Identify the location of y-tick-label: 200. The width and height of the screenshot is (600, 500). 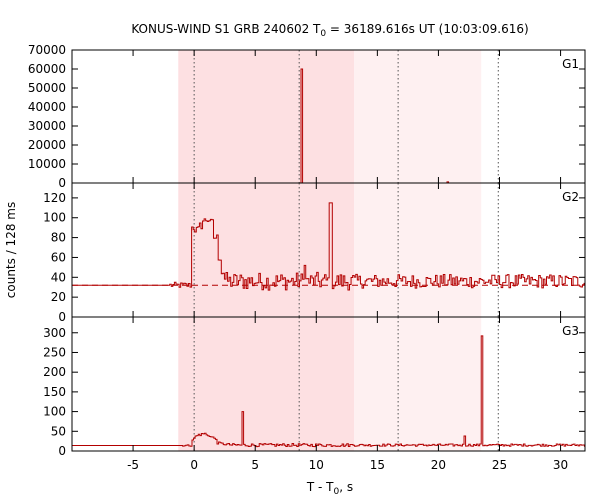
(54, 372).